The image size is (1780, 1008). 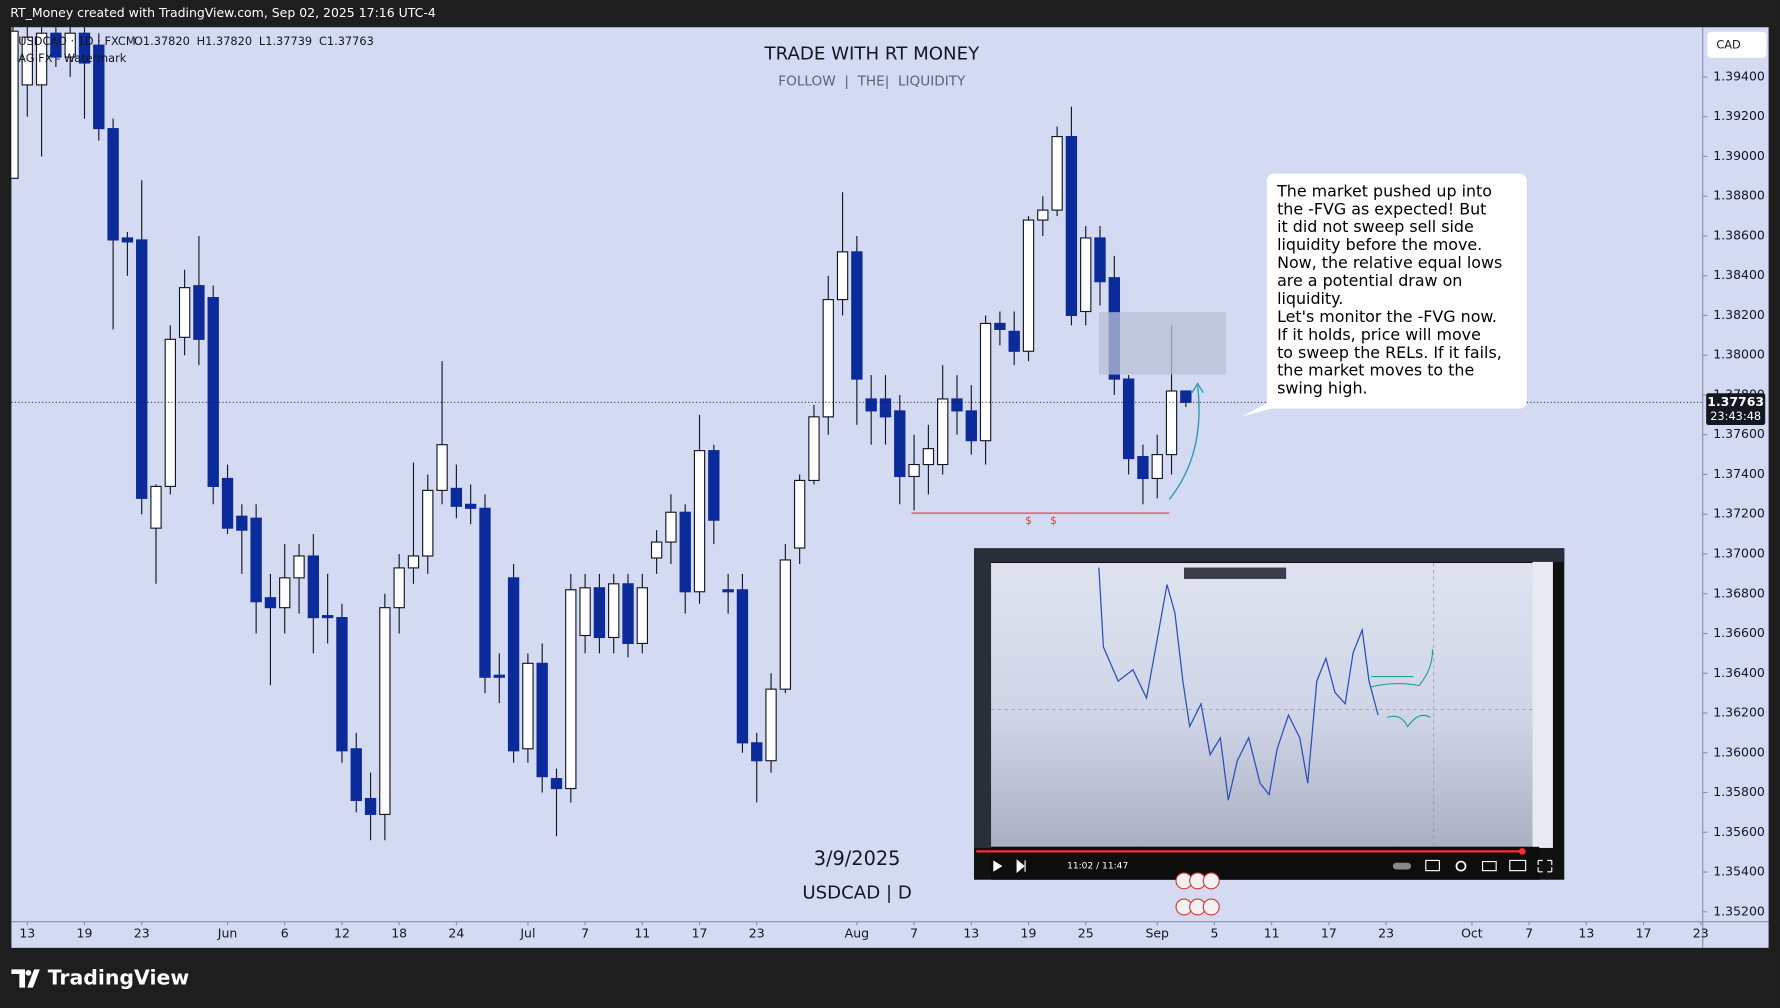 I want to click on currency-box, so click(x=1737, y=44).